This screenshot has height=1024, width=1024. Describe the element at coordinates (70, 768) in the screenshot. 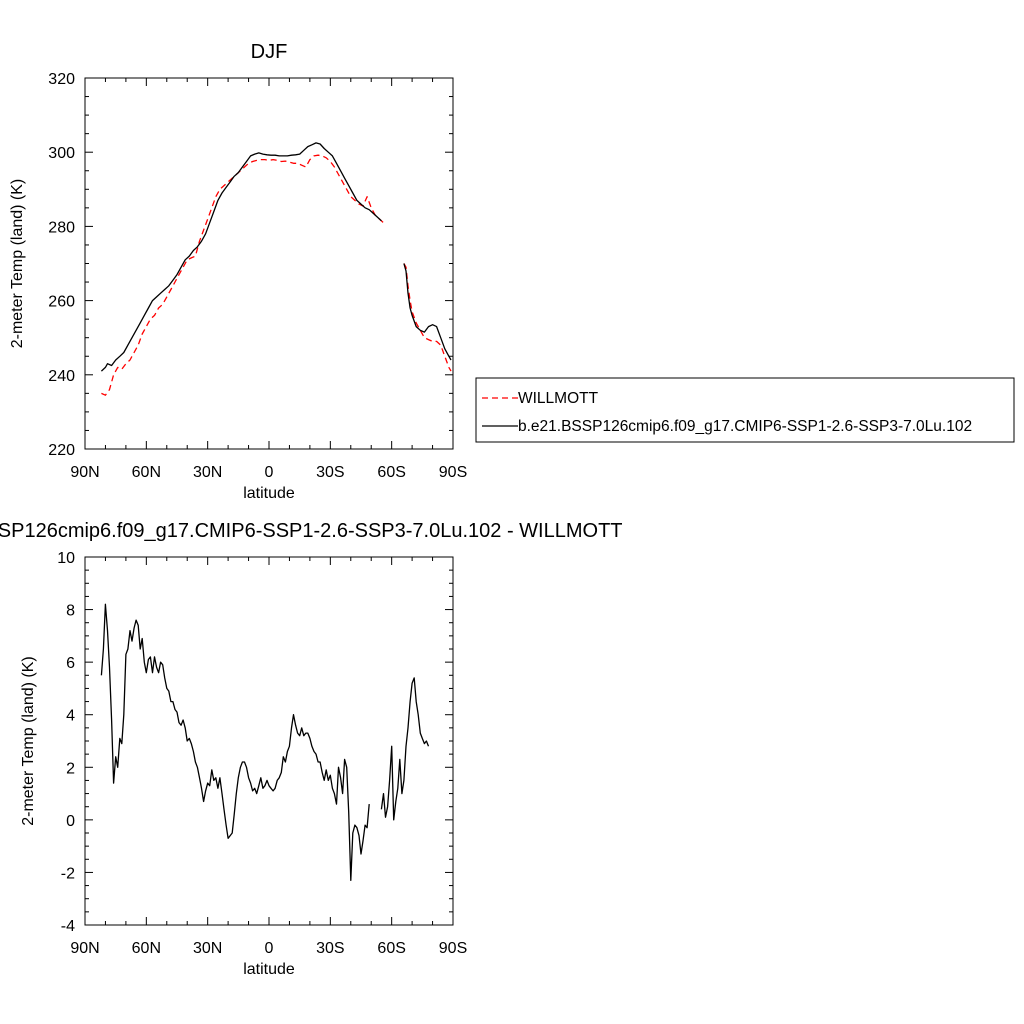

I see `y-tick-label: 2` at that location.